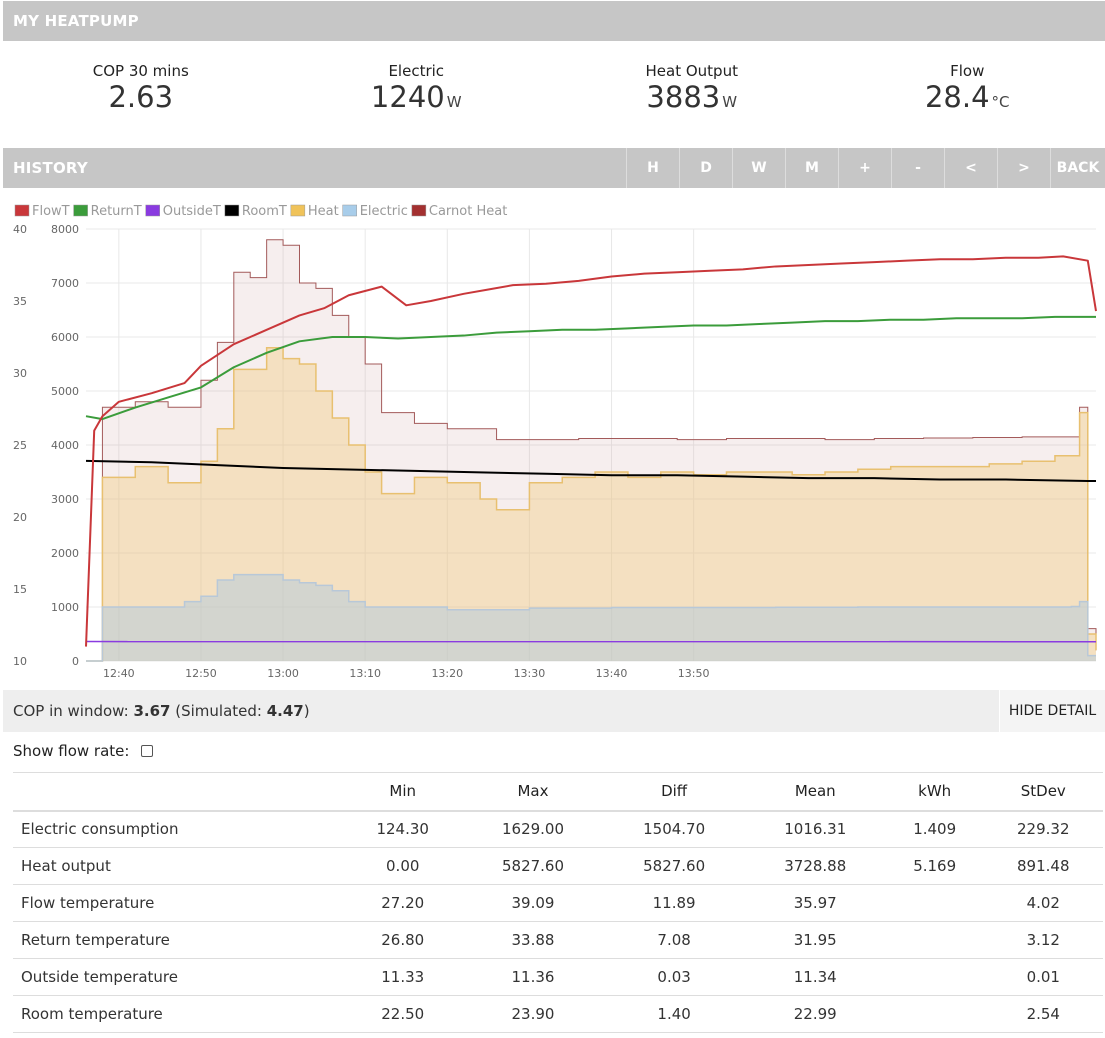 The image size is (1105, 1038). Describe the element at coordinates (65, 337) in the screenshot. I see `y-right-tick-label: 6000` at that location.